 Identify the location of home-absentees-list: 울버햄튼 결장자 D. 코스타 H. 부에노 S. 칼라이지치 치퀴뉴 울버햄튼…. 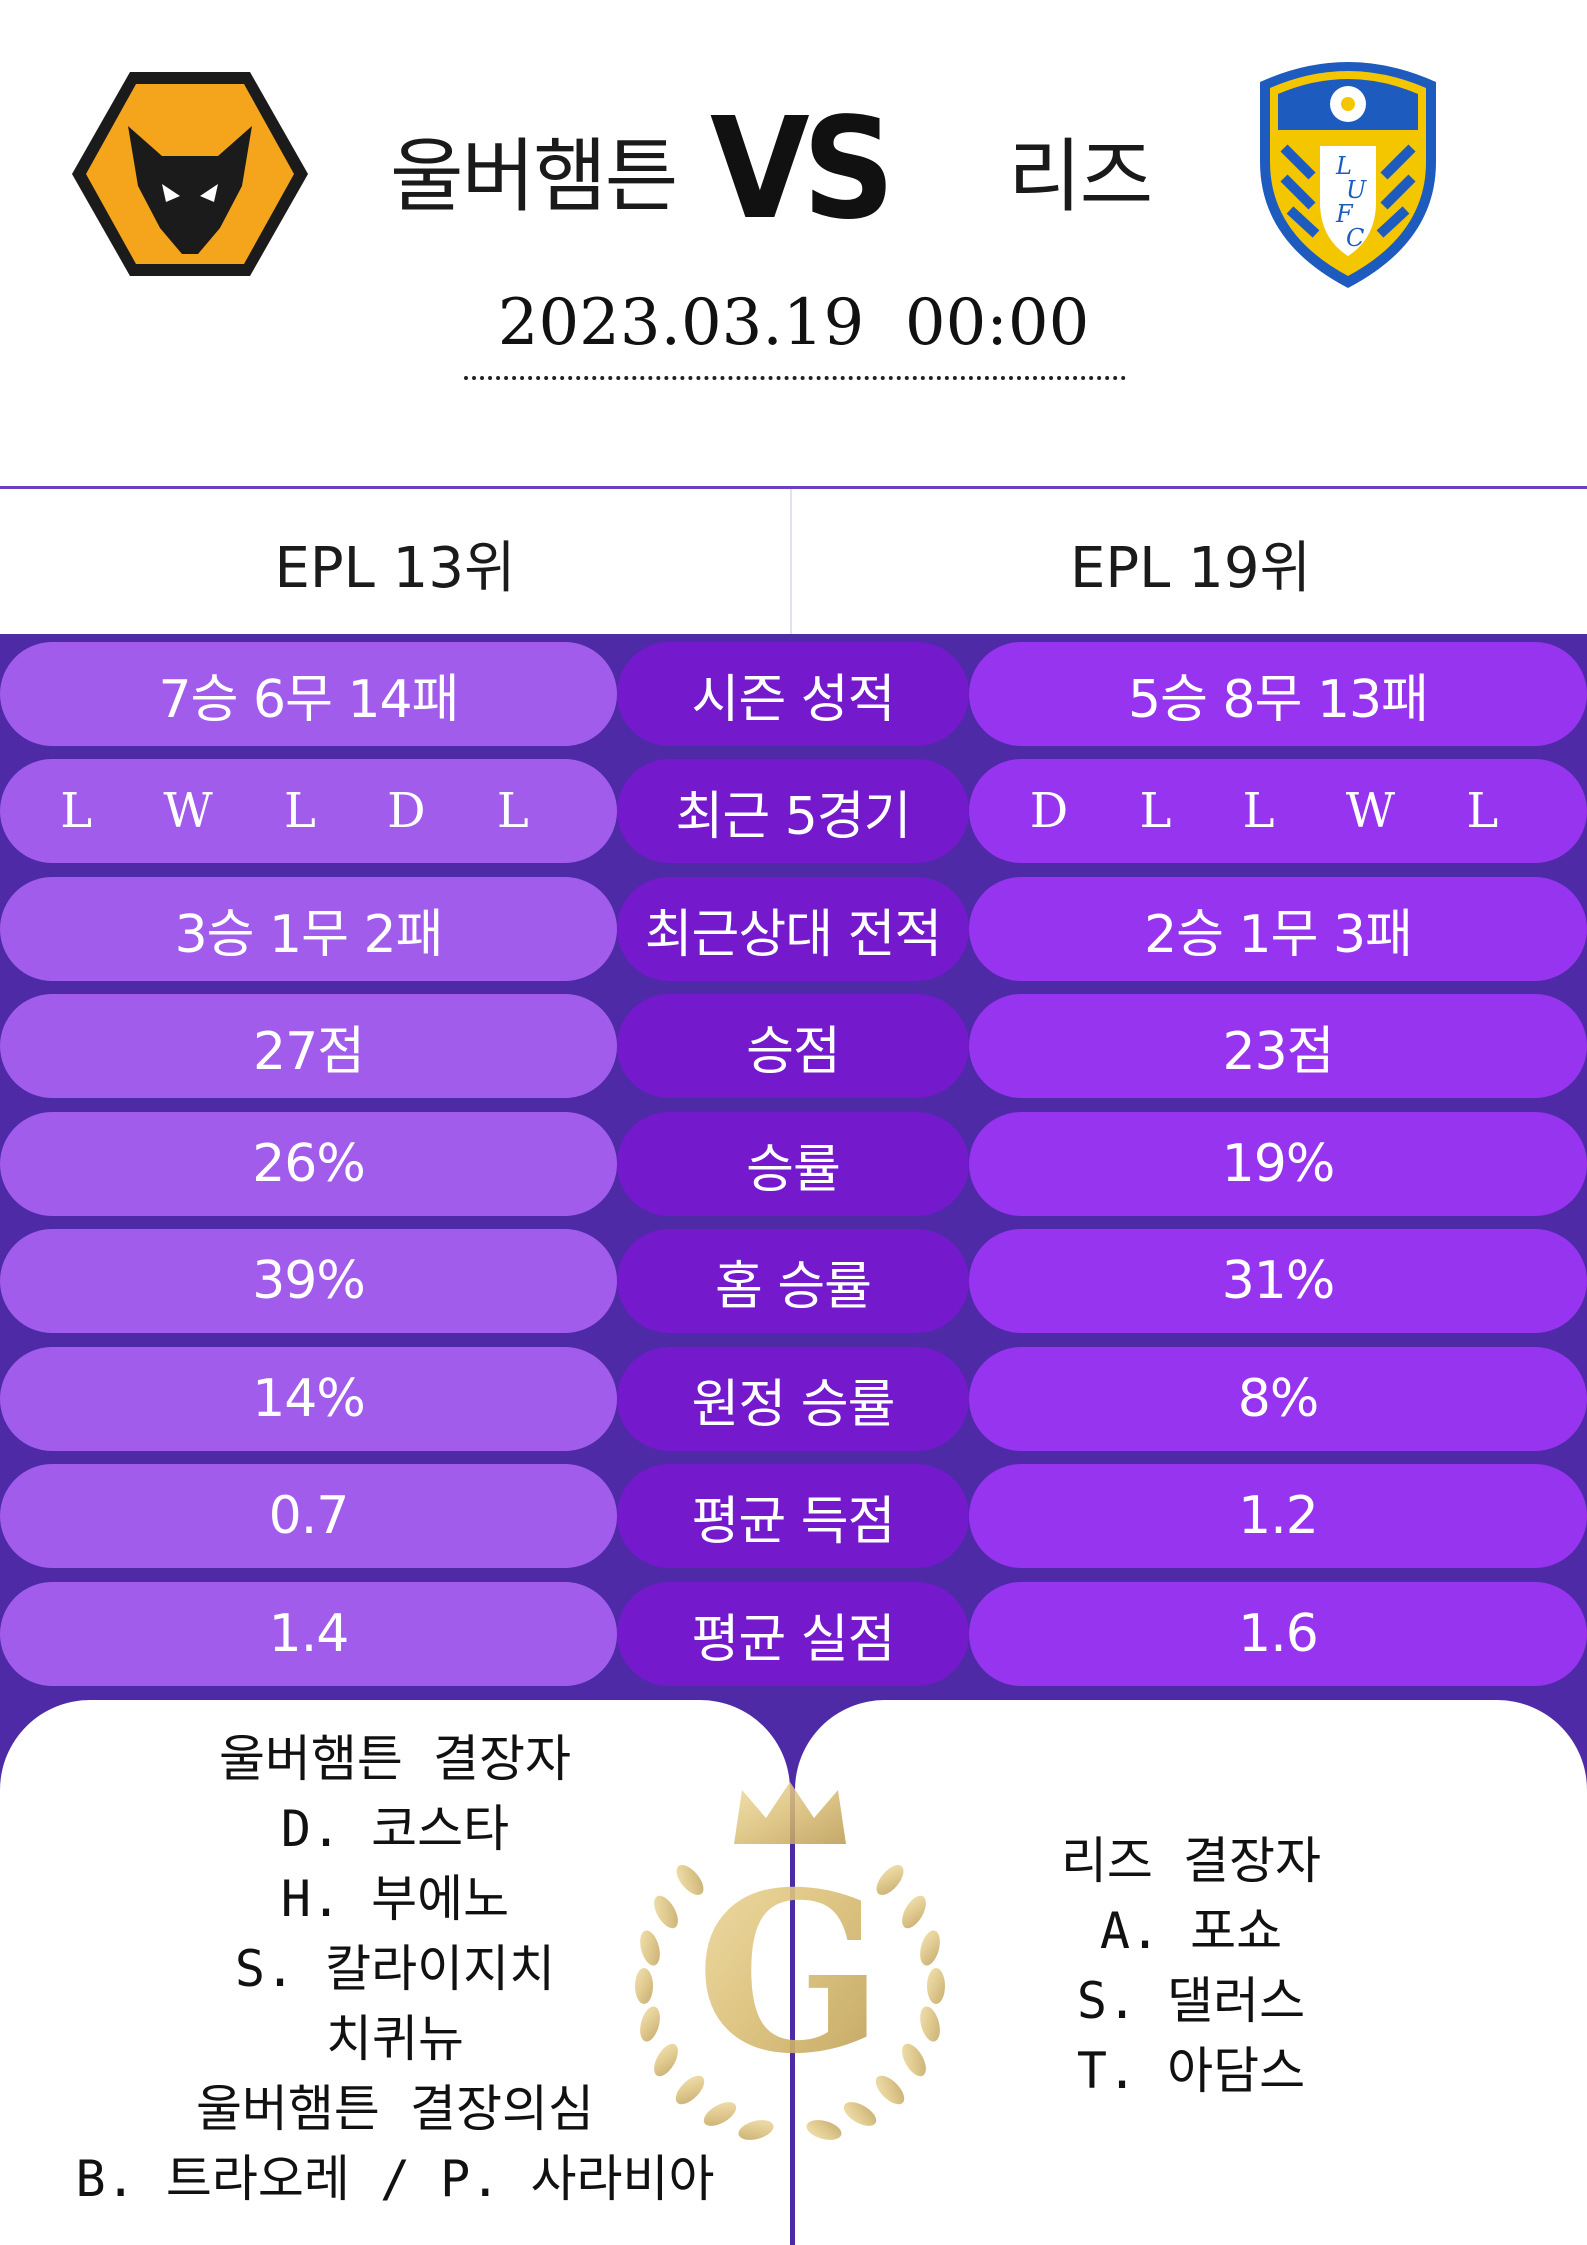
(395, 1969).